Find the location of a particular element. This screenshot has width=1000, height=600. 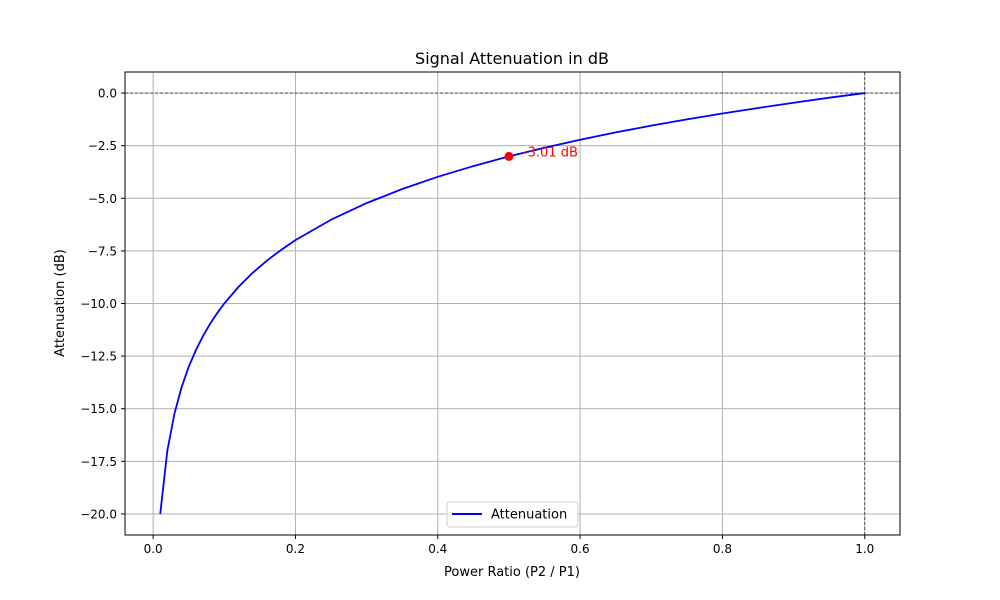

legend-label-attenuation: Attenuation is located at coordinates (529, 515).